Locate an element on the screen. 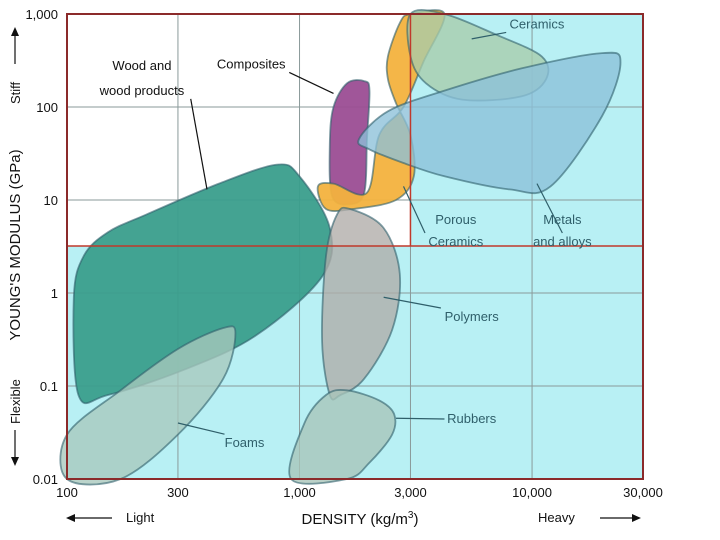 The height and width of the screenshot is (540, 720). y-direction-high: Stiff is located at coordinates (15, 92).